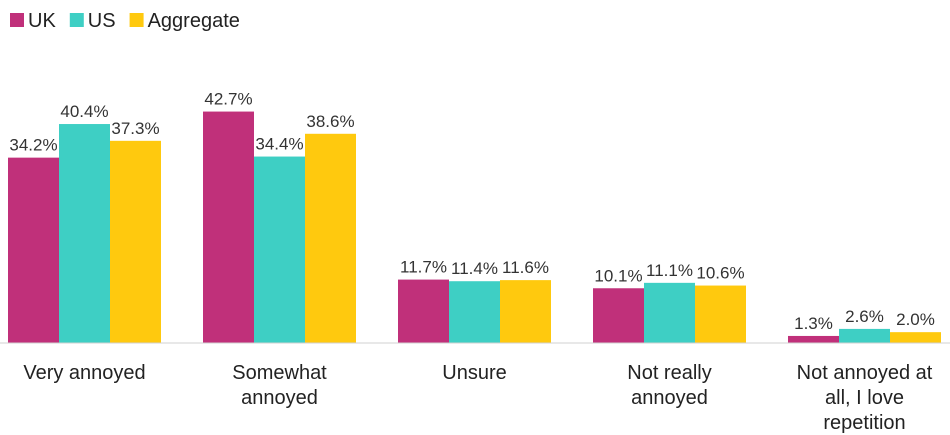 Image resolution: width=950 pixels, height=435 pixels. Describe the element at coordinates (669, 398) in the screenshot. I see `category-label-3-line-1: annoyed` at that location.